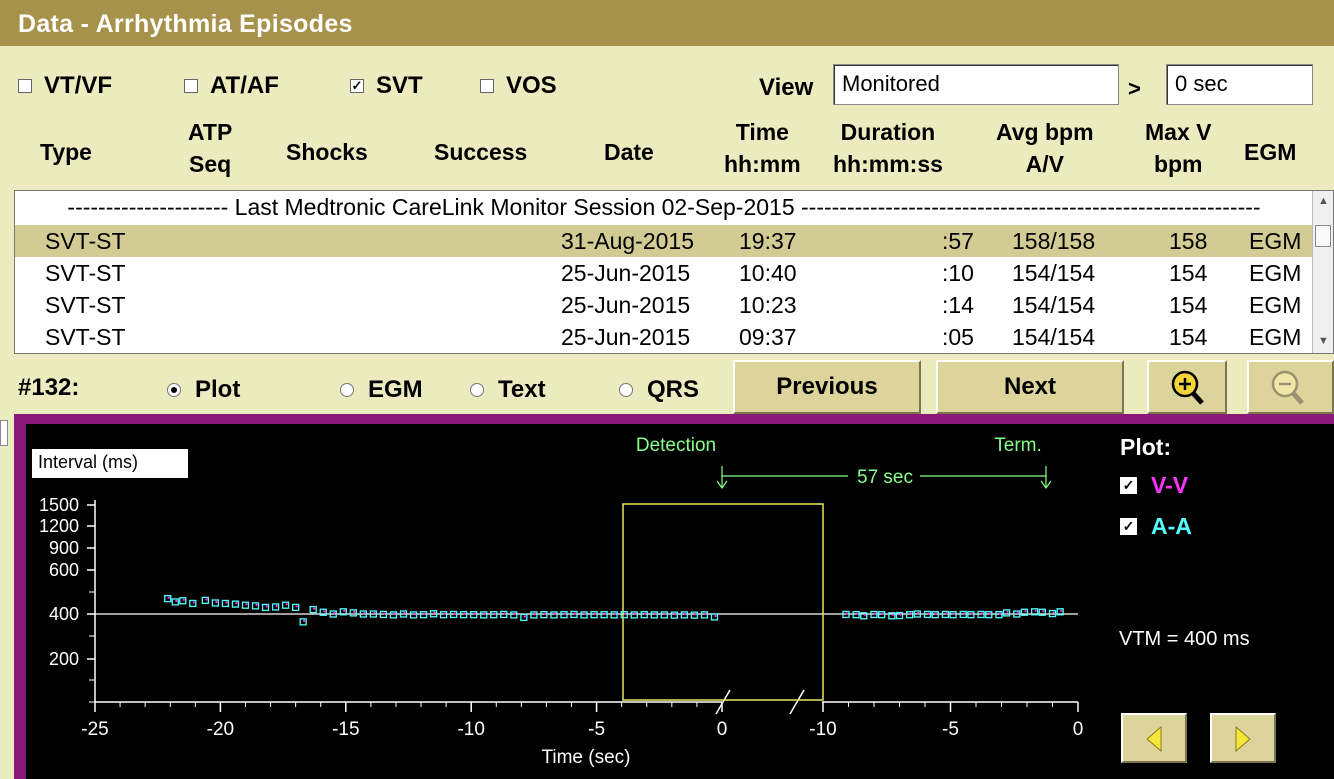 This screenshot has width=1334, height=779. Describe the element at coordinates (976, 84) in the screenshot. I see `view-select: Monitored` at that location.